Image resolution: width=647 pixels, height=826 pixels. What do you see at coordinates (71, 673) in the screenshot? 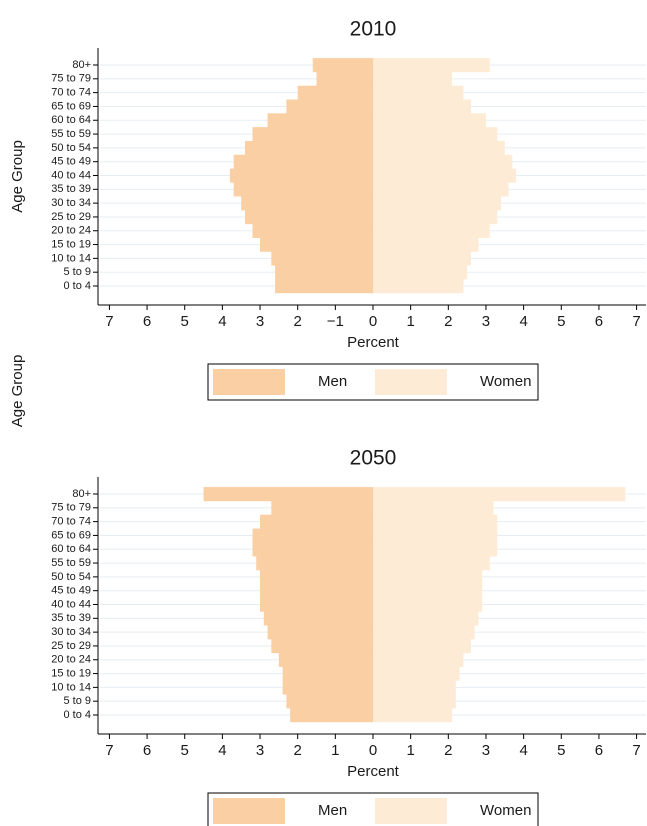
I see `y-tick-label: 15 to 19` at bounding box center [71, 673].